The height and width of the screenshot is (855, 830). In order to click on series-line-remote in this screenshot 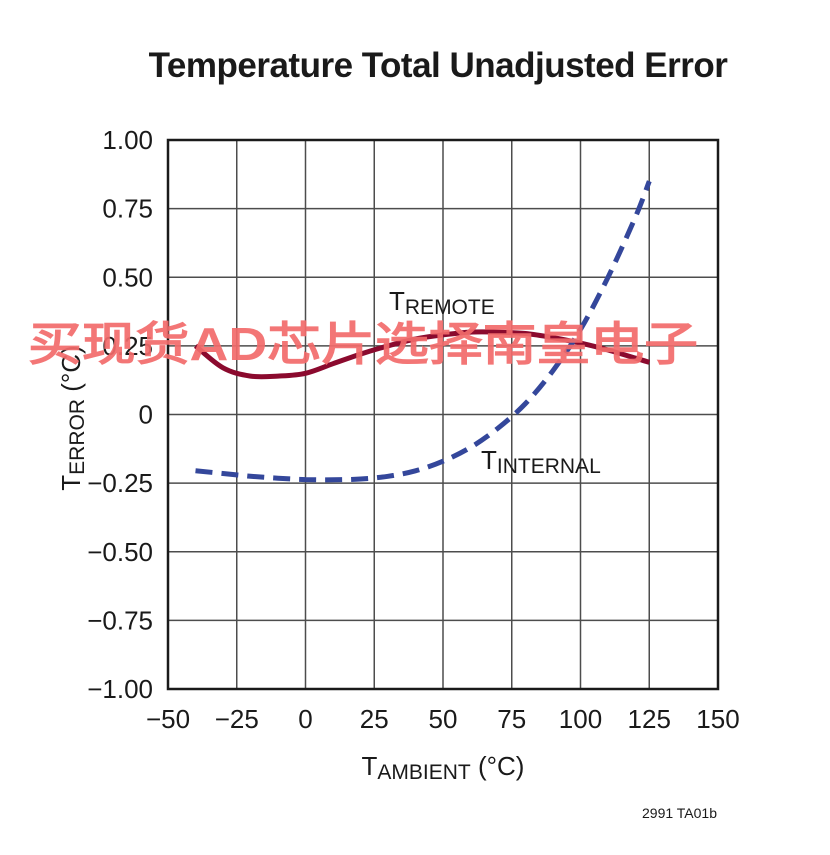, I will do `click(421, 354)`.